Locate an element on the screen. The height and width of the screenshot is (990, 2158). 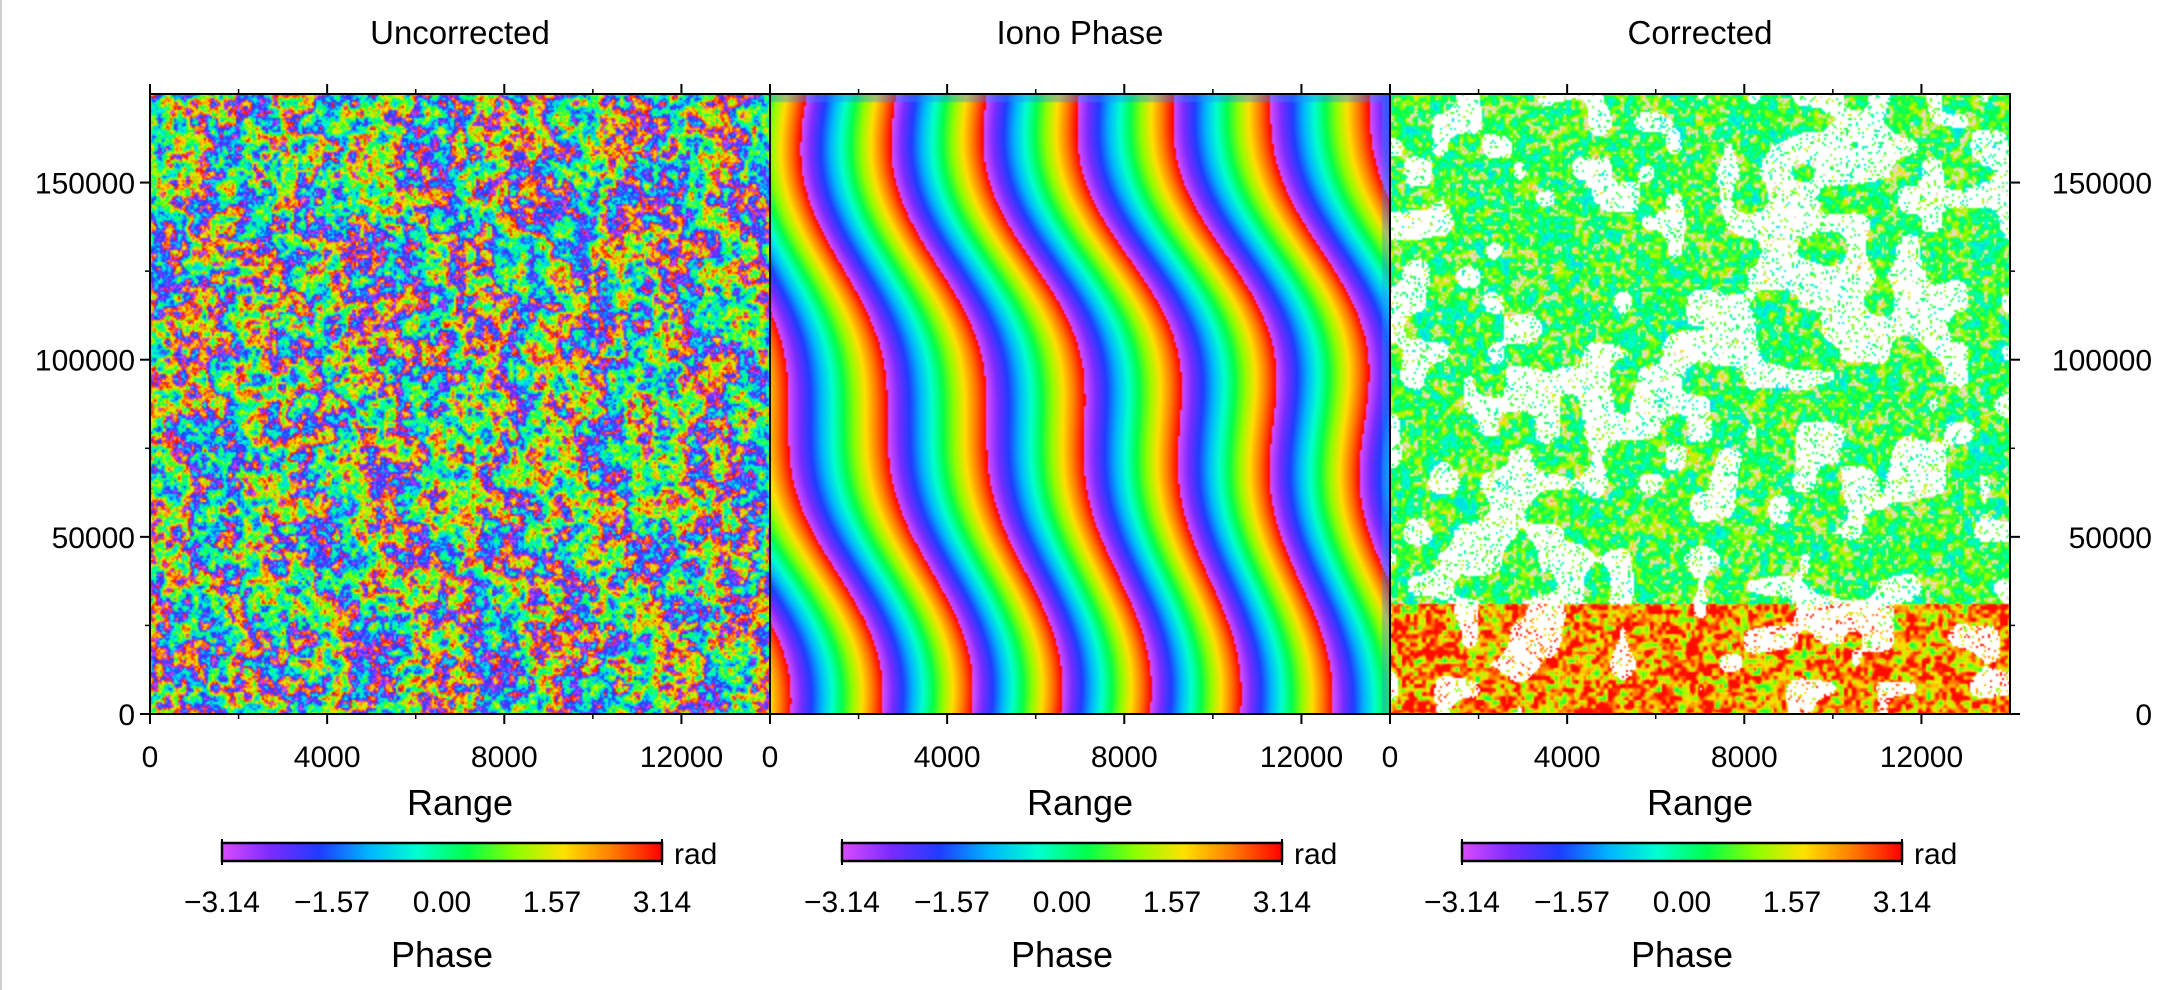
page-edge-rule is located at coordinates (1, 495).